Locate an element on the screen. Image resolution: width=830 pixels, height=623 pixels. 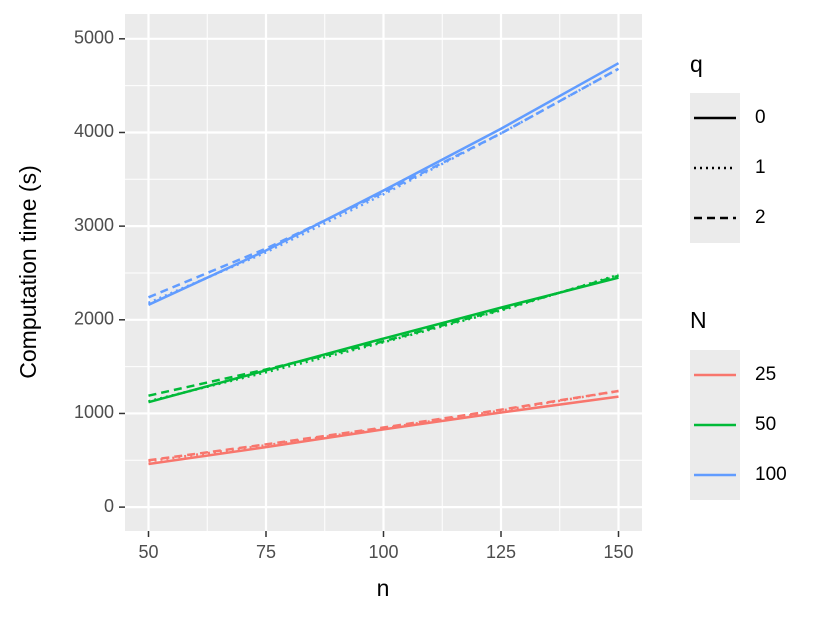
x-tick-label: 125 is located at coordinates (501, 552).